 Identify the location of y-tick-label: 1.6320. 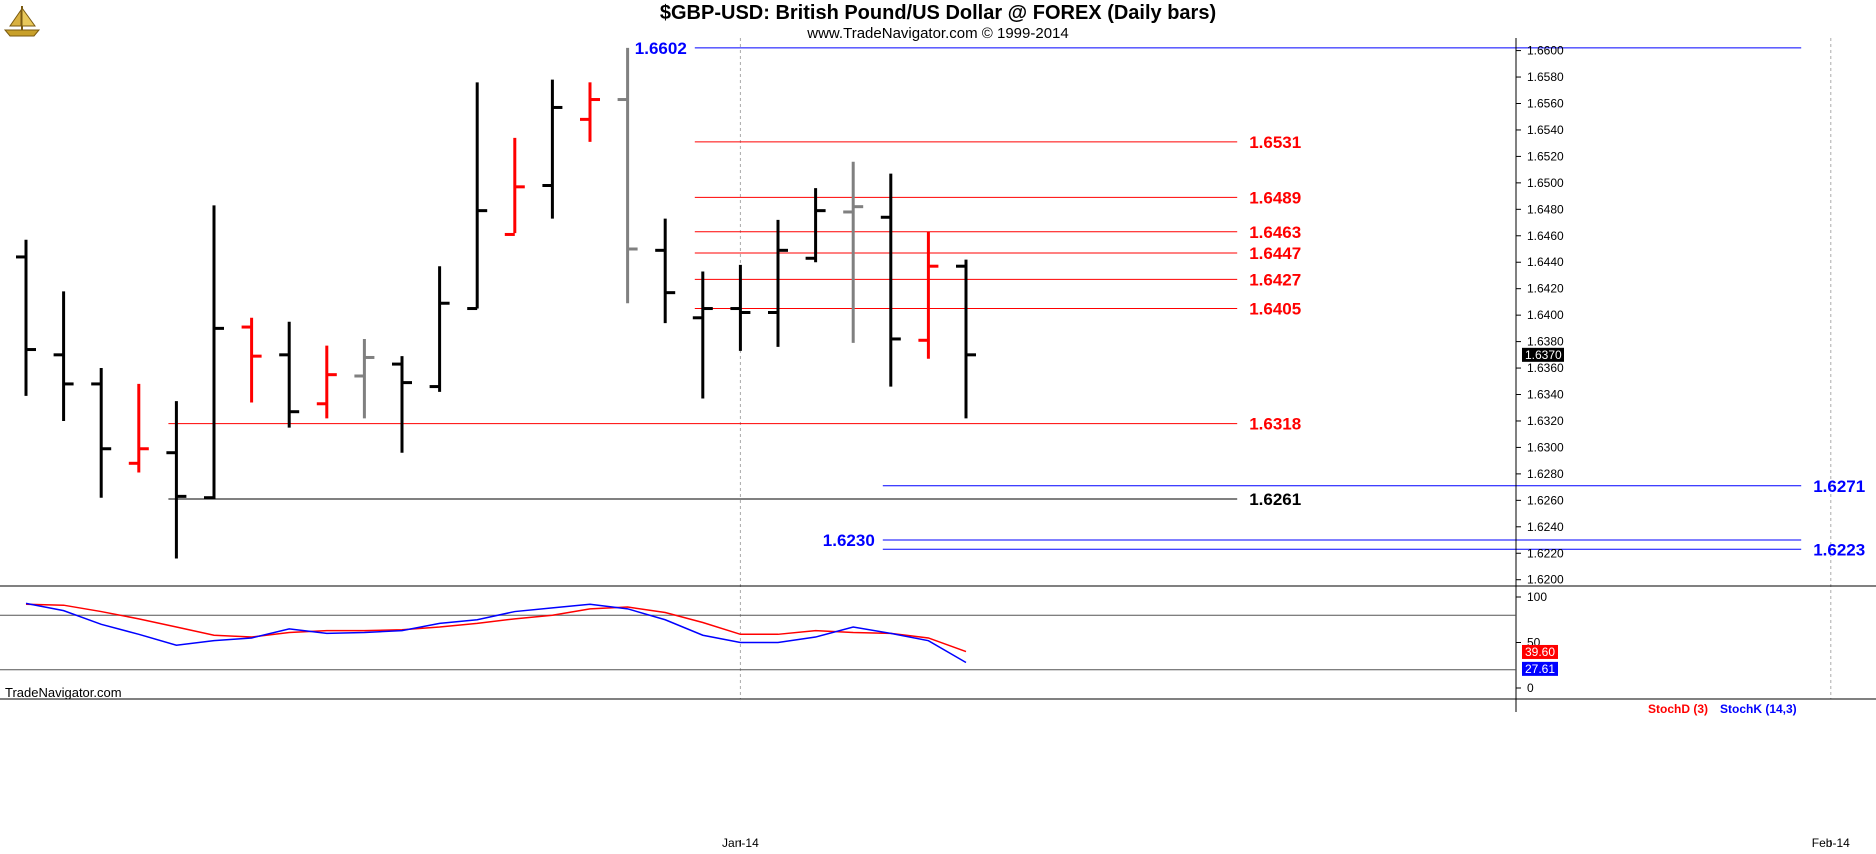
(1545, 421).